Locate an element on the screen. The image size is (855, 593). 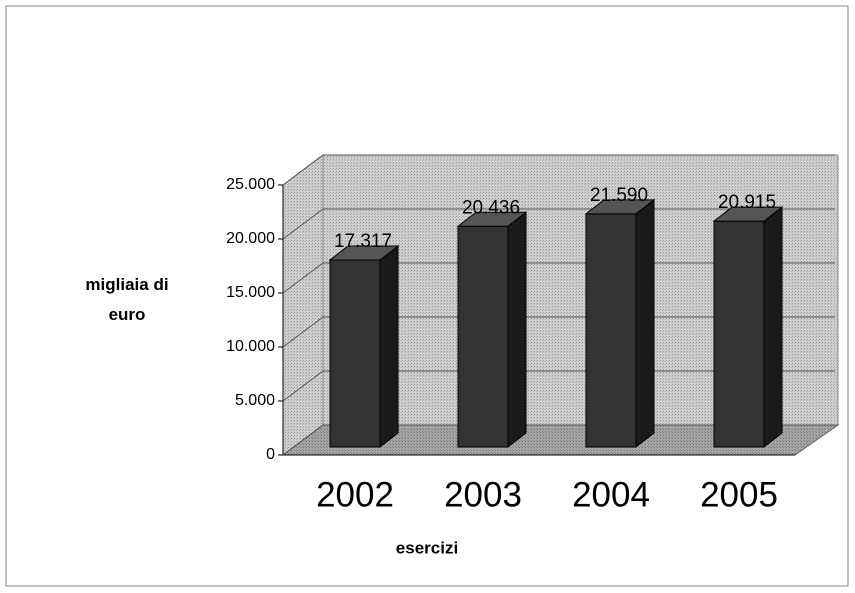
x-axis-title: esercizi is located at coordinates (427, 547).